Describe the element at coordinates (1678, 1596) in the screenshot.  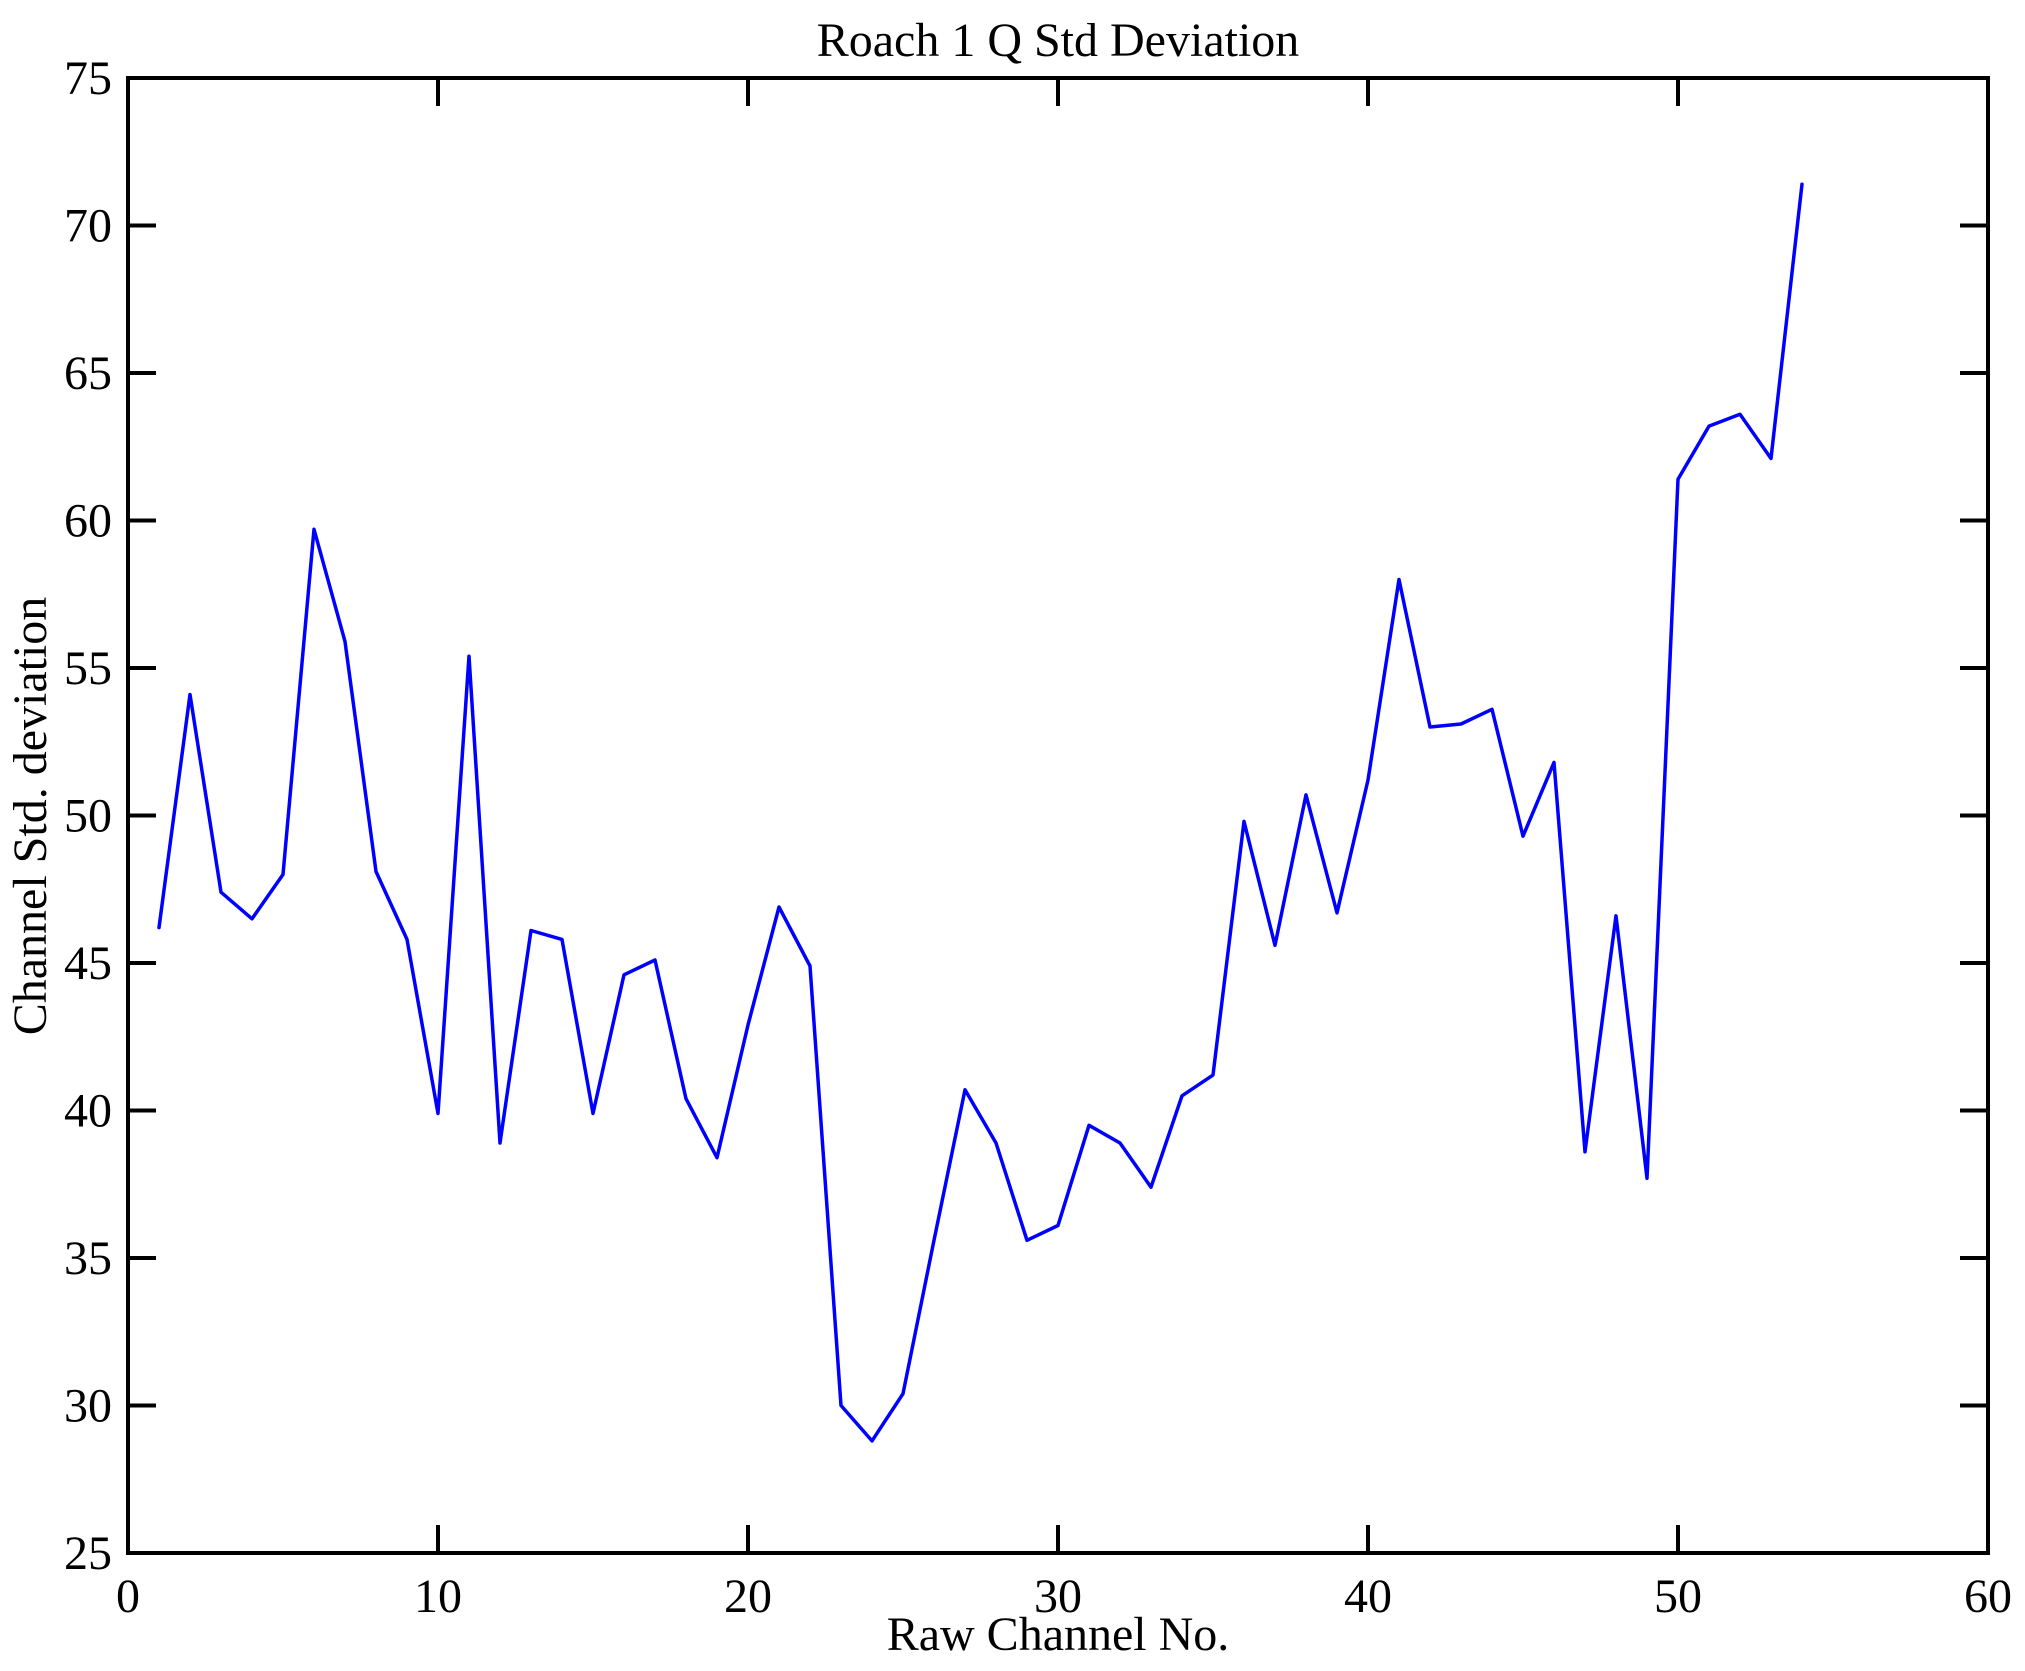
I see `x-tick-label: 50` at that location.